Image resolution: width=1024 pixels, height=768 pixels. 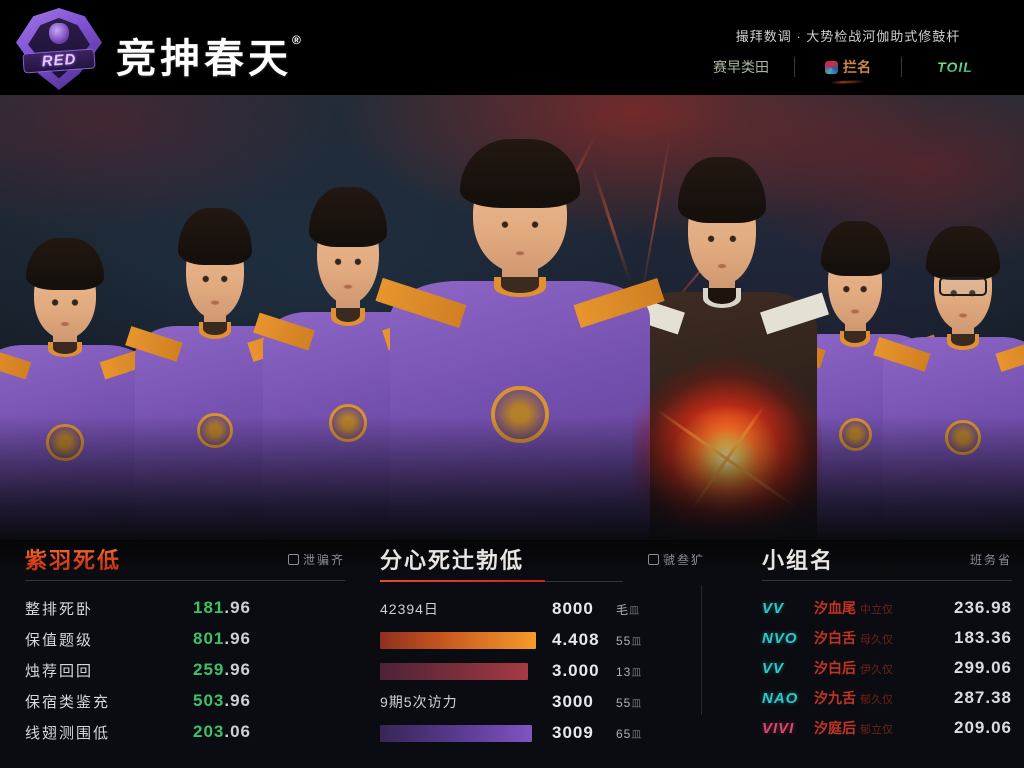 I want to click on ranking-row: VV 汐白后 伊久仅 299.06, so click(x=887, y=667).